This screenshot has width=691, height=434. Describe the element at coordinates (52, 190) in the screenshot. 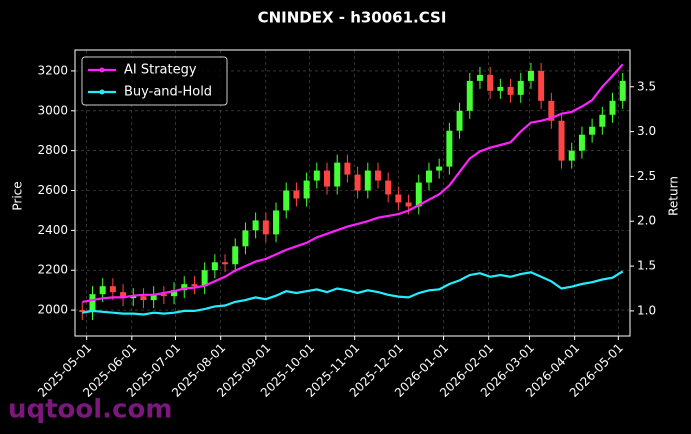

I see `y-tick-label: 2600` at that location.